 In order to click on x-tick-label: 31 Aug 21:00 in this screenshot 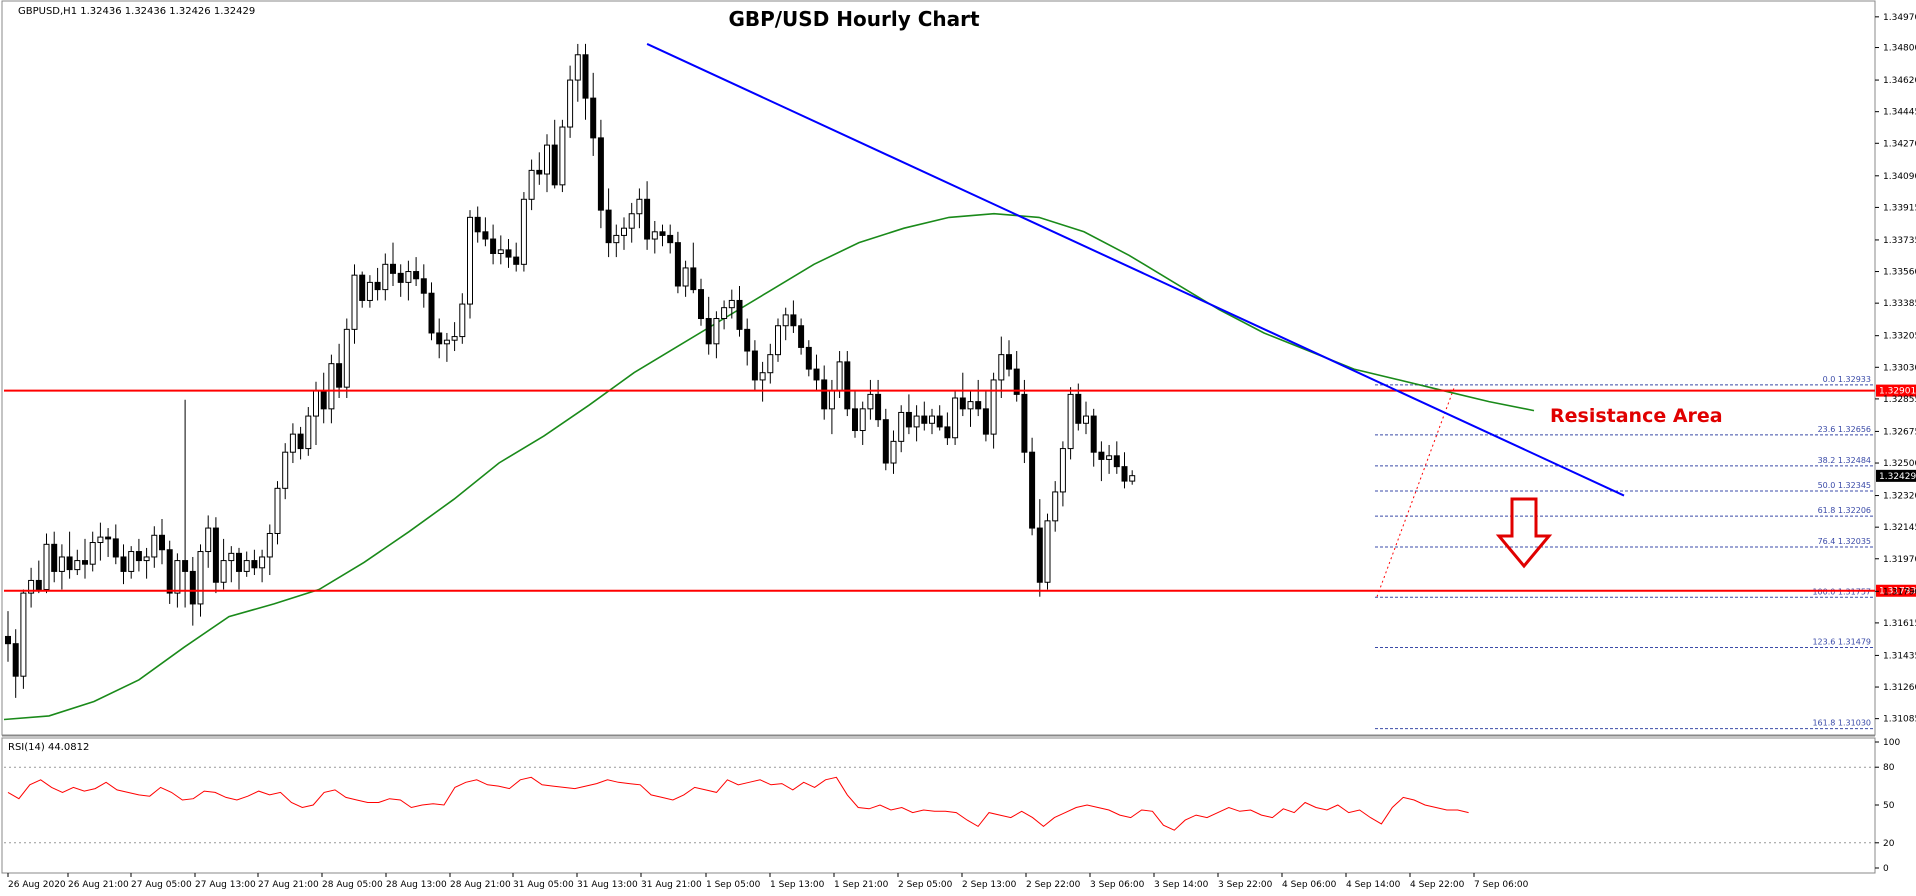, I will do `click(671, 885)`.